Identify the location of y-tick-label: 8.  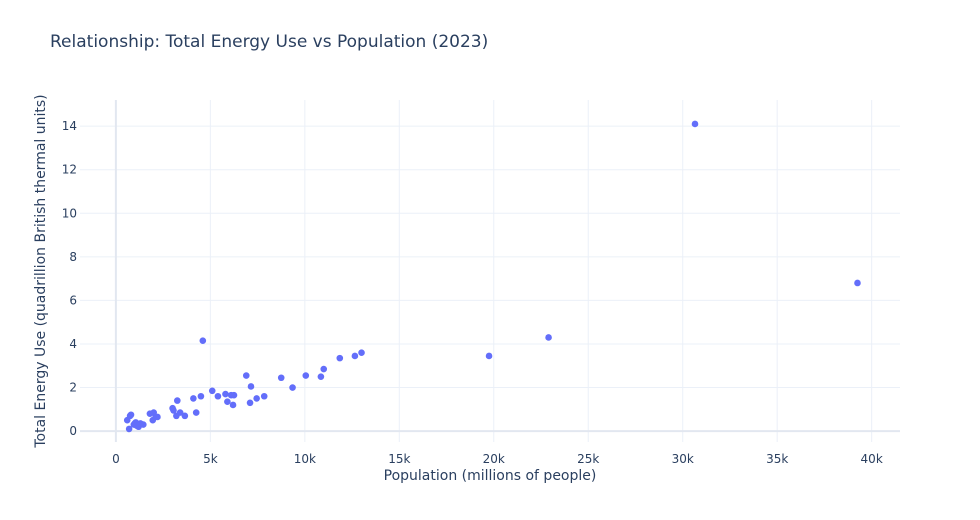
(73, 257).